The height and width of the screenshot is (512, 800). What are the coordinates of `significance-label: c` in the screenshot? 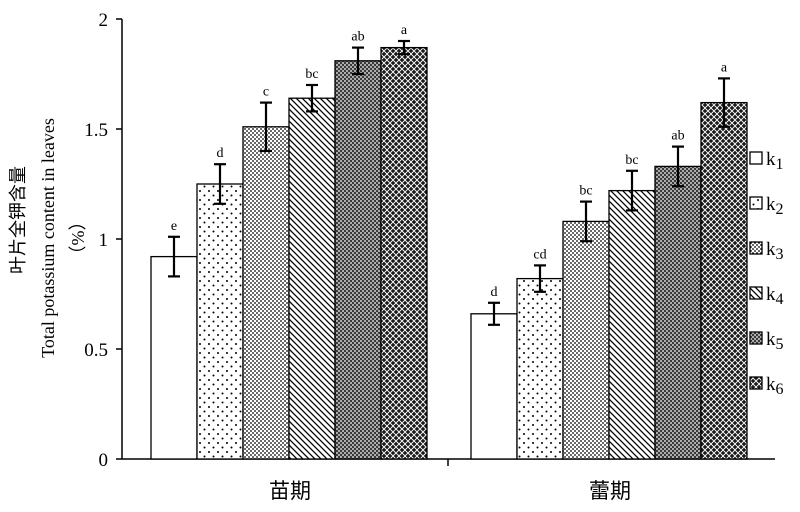 It's located at (266, 92).